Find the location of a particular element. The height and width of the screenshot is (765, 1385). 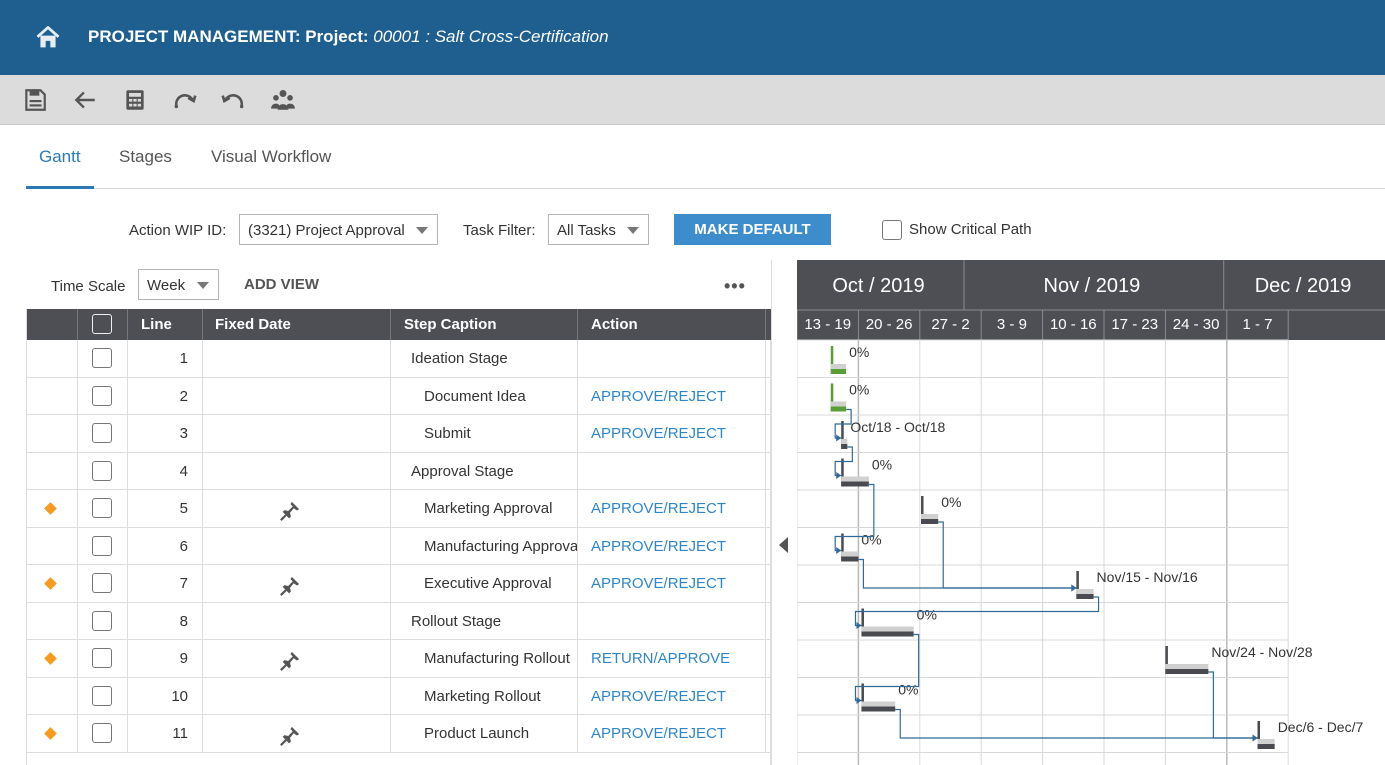

task-filter-select: All Tasks is located at coordinates (598, 229).